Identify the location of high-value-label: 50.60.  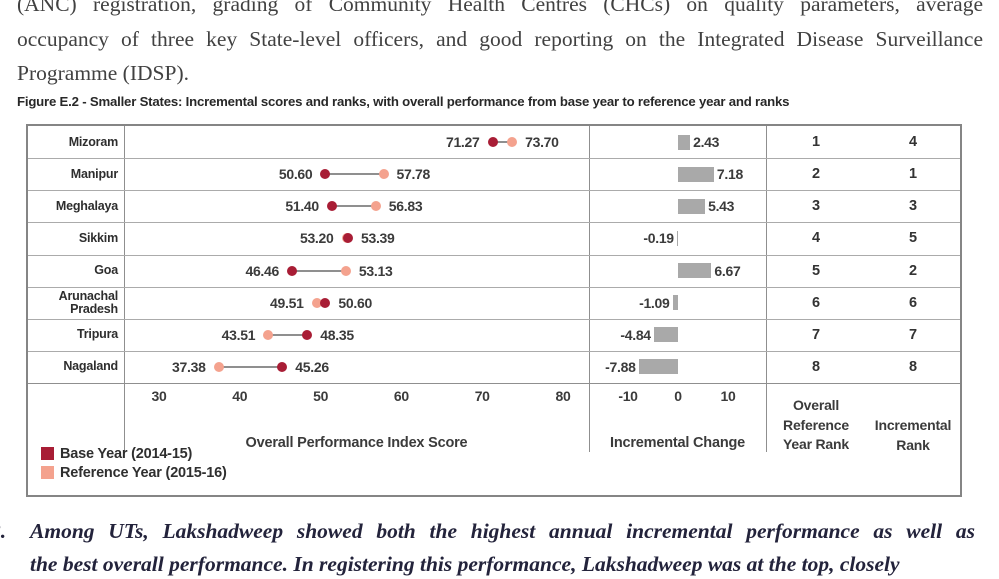
(355, 302).